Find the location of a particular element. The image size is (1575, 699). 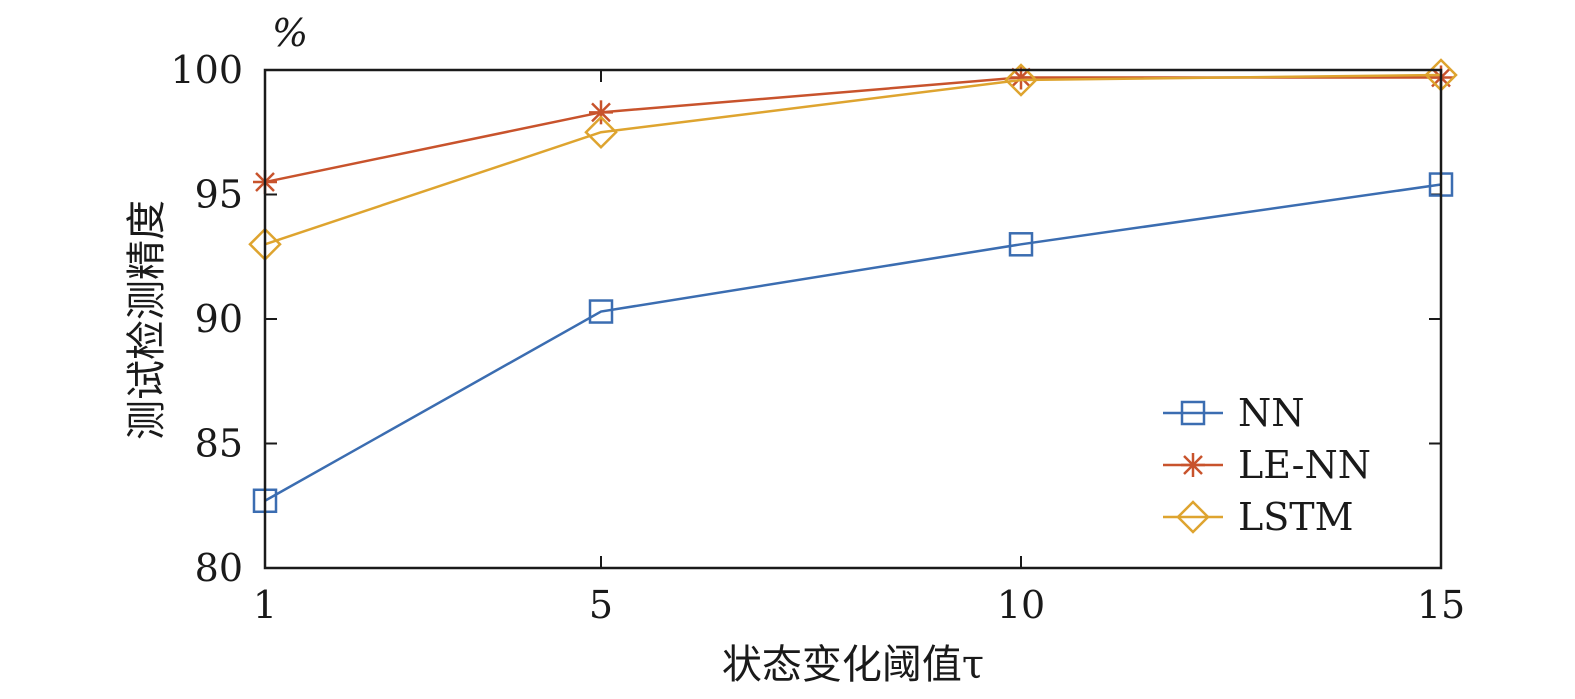

legend-marker-lstm is located at coordinates (1193, 517).